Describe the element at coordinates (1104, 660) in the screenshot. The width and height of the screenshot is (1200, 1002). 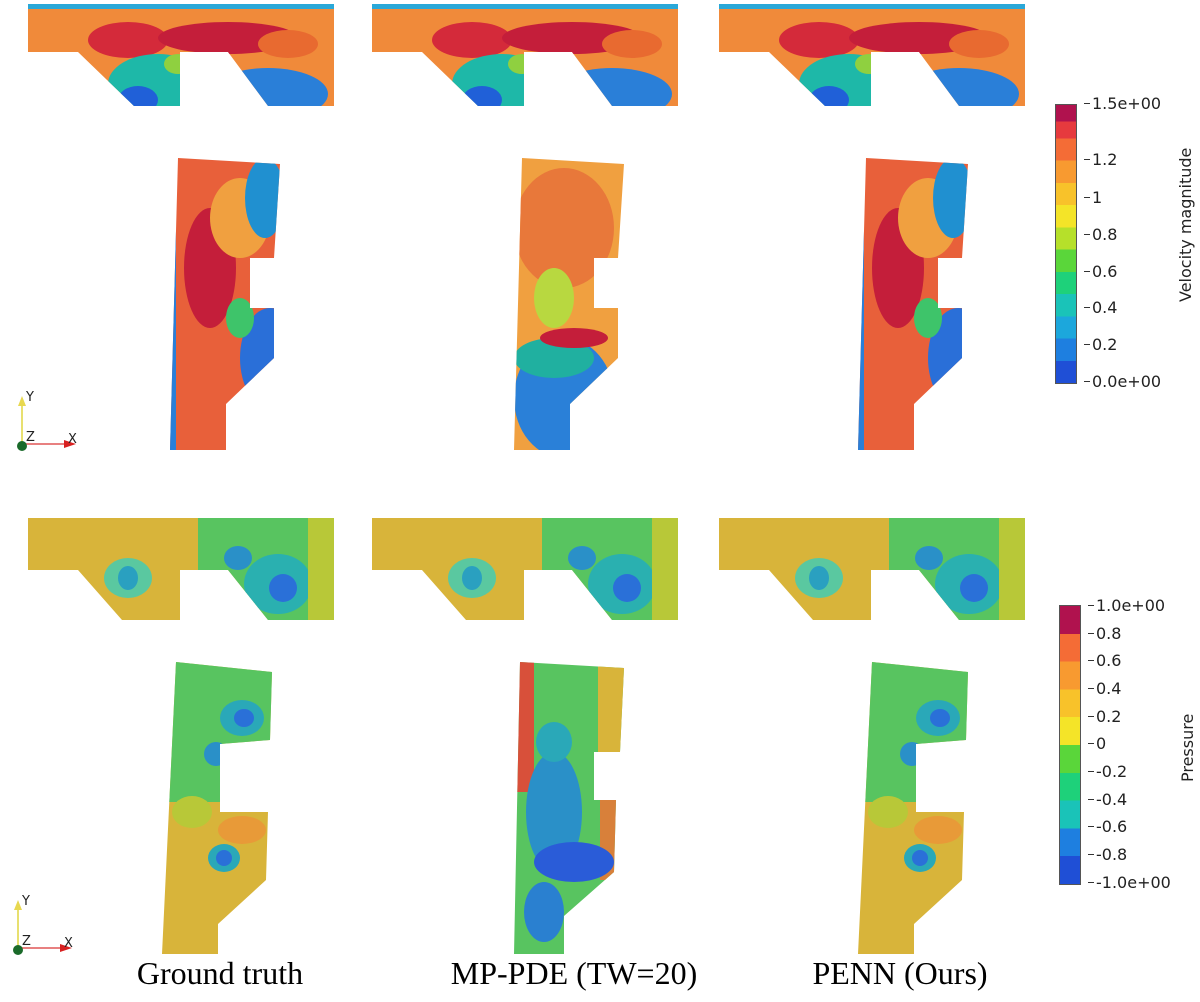
I see `pressure-tick: 0.6` at that location.